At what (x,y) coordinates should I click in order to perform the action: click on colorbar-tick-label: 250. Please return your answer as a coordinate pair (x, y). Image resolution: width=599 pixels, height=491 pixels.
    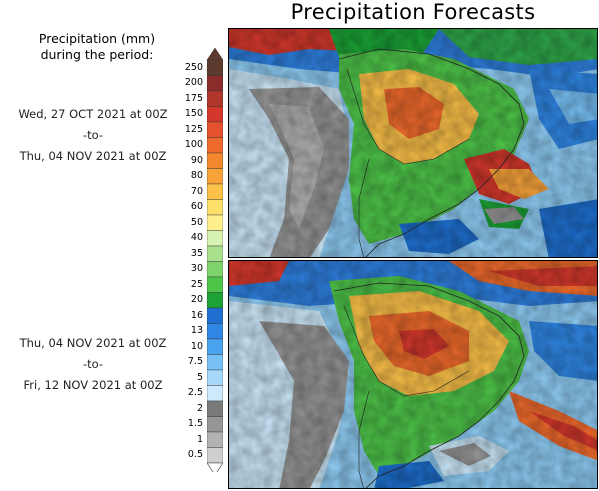
    Looking at the image, I should click on (193, 67).